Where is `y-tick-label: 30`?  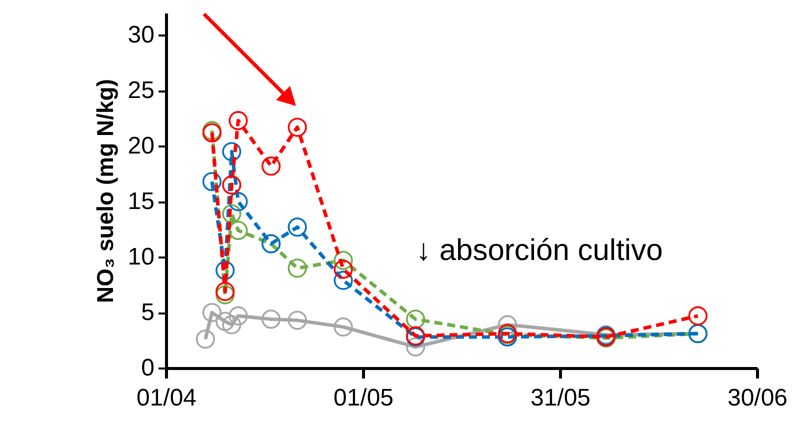 y-tick-label: 30 is located at coordinates (141, 35).